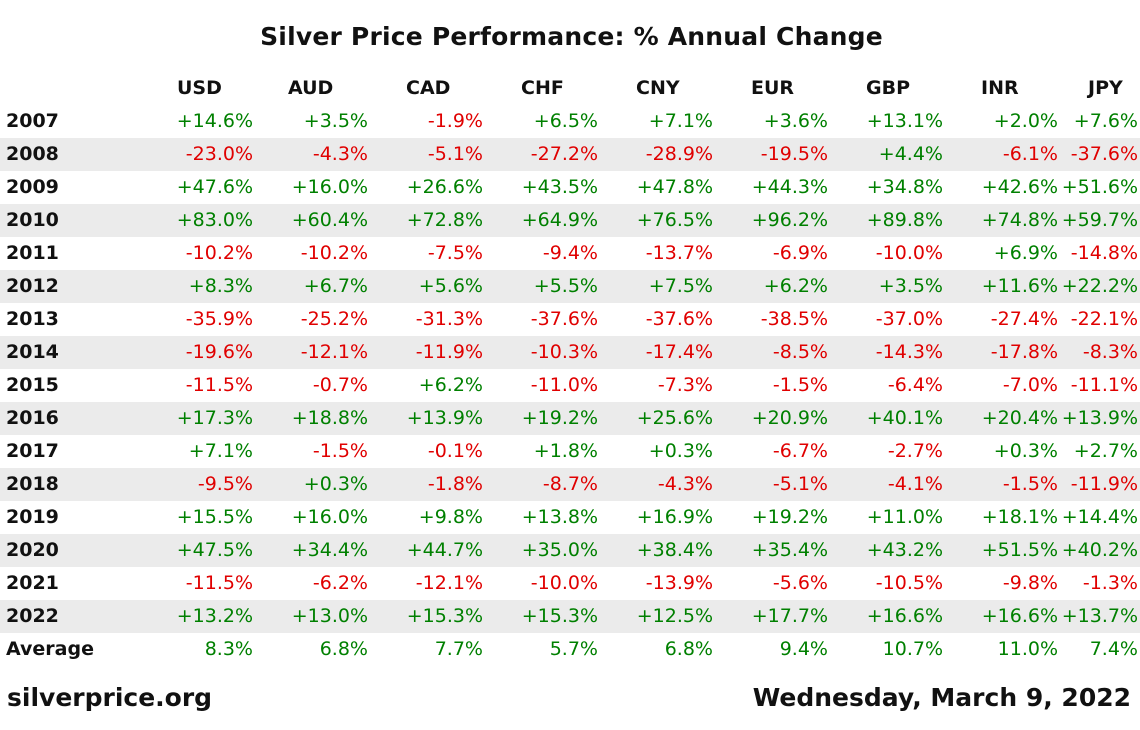  I want to click on cell-cad: -1.8%, so click(427, 484).